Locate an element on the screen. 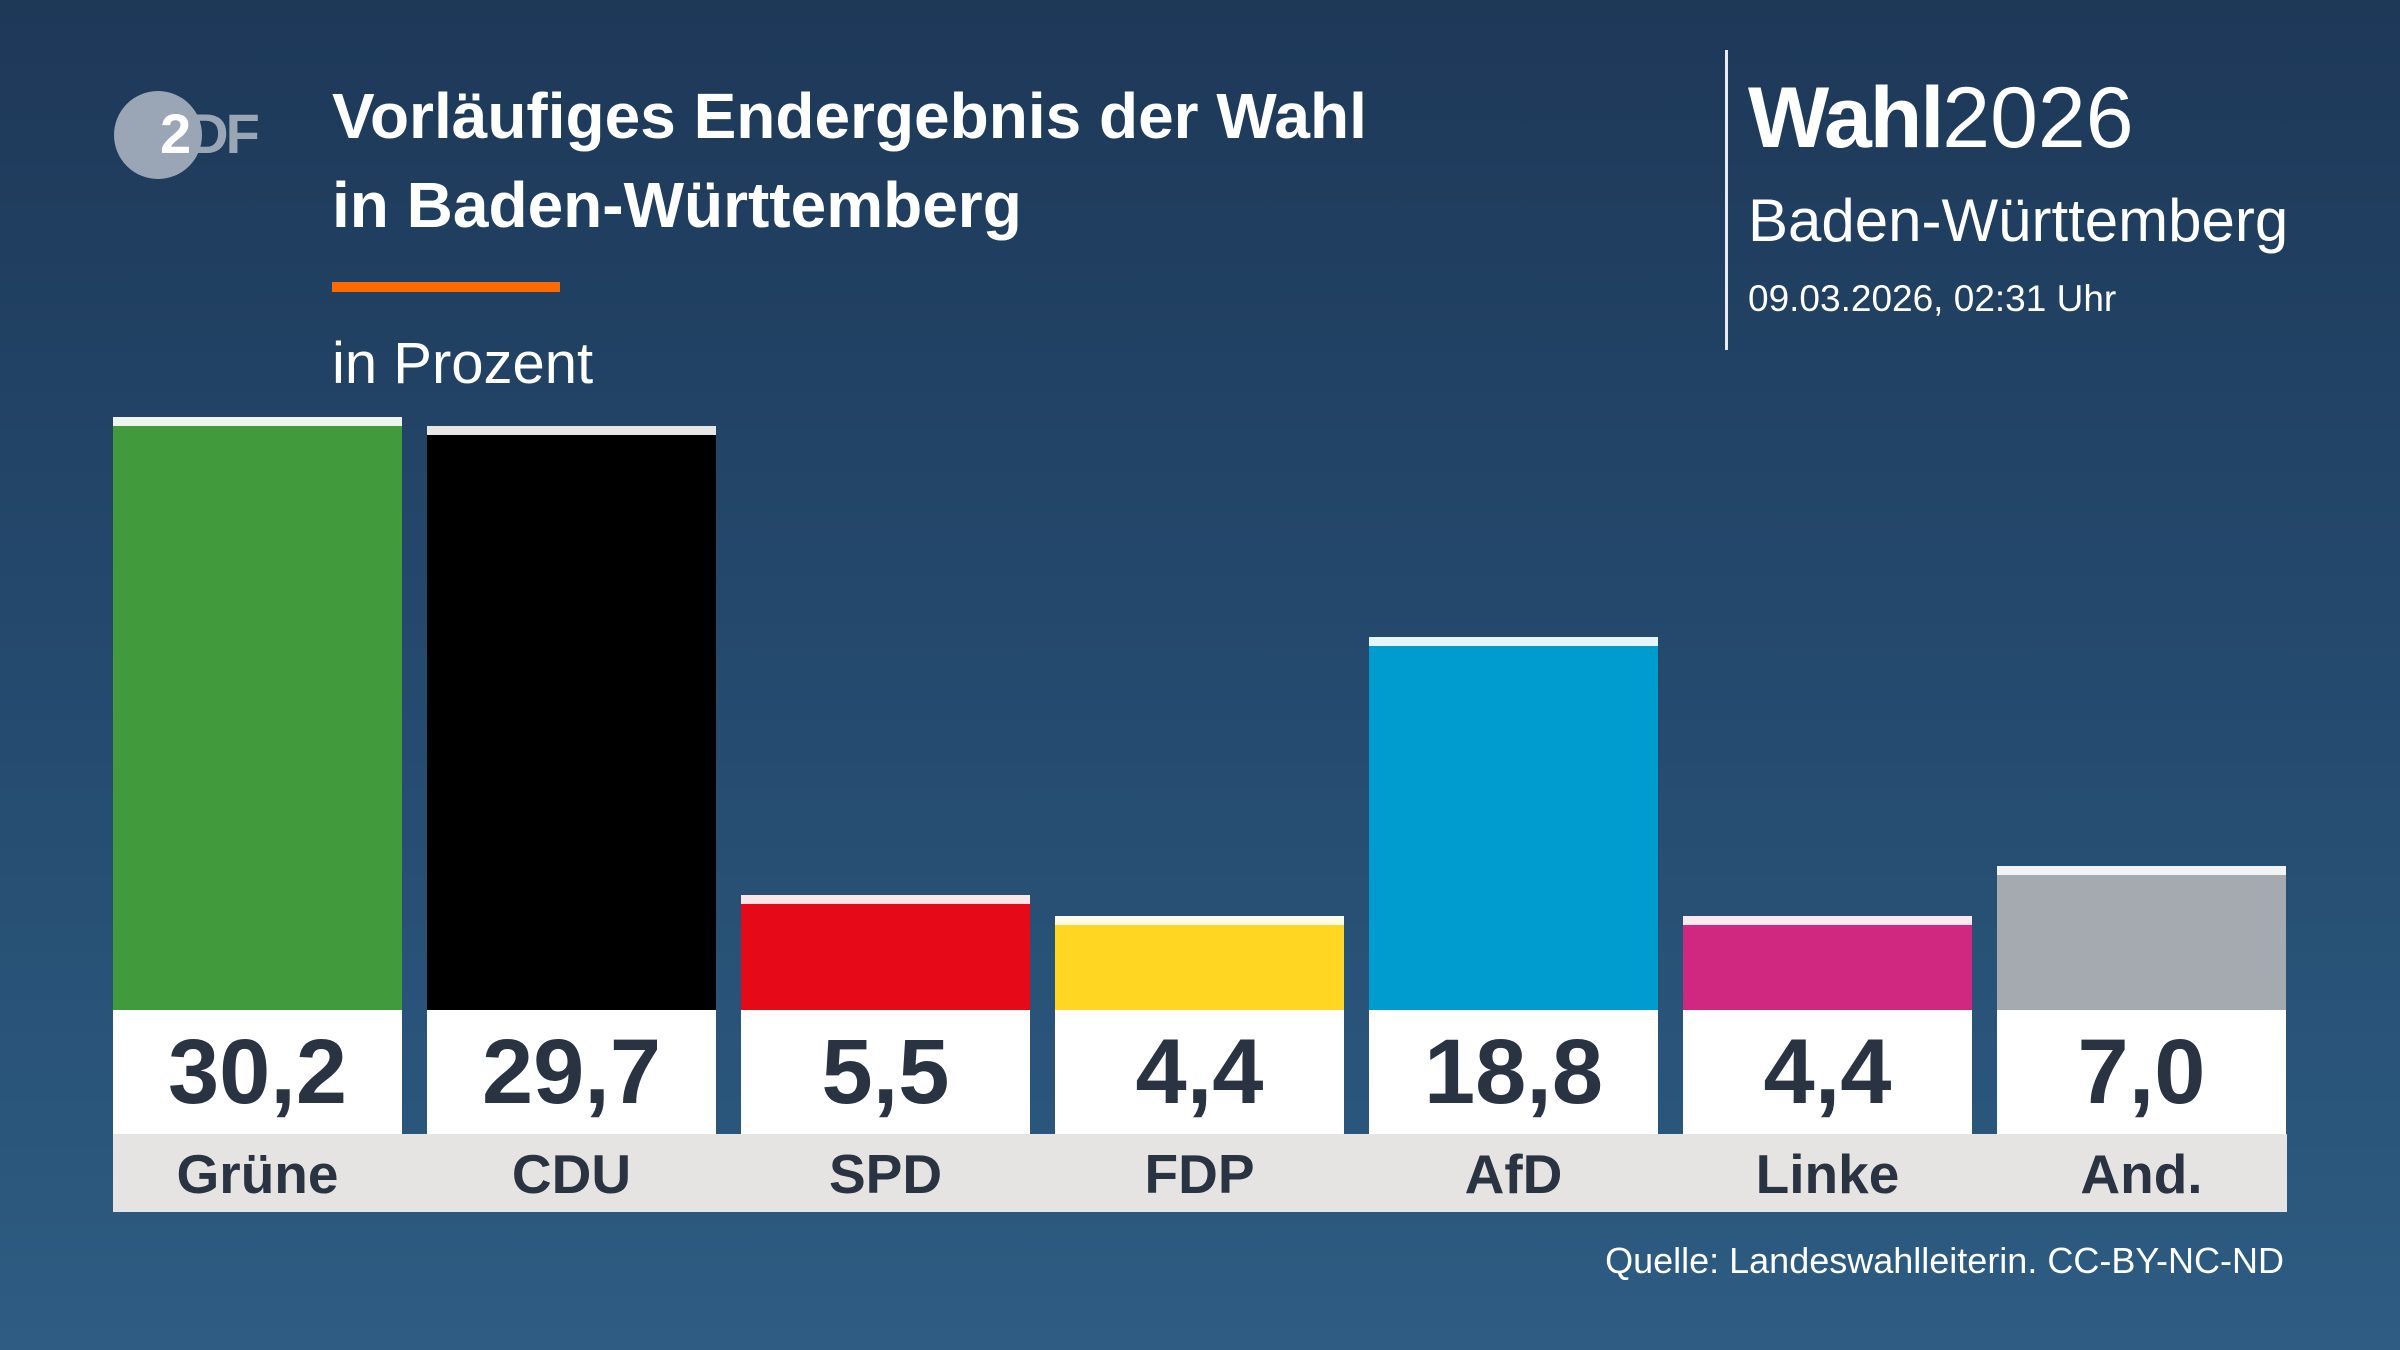  category-label-1: CDU is located at coordinates (571, 1174).